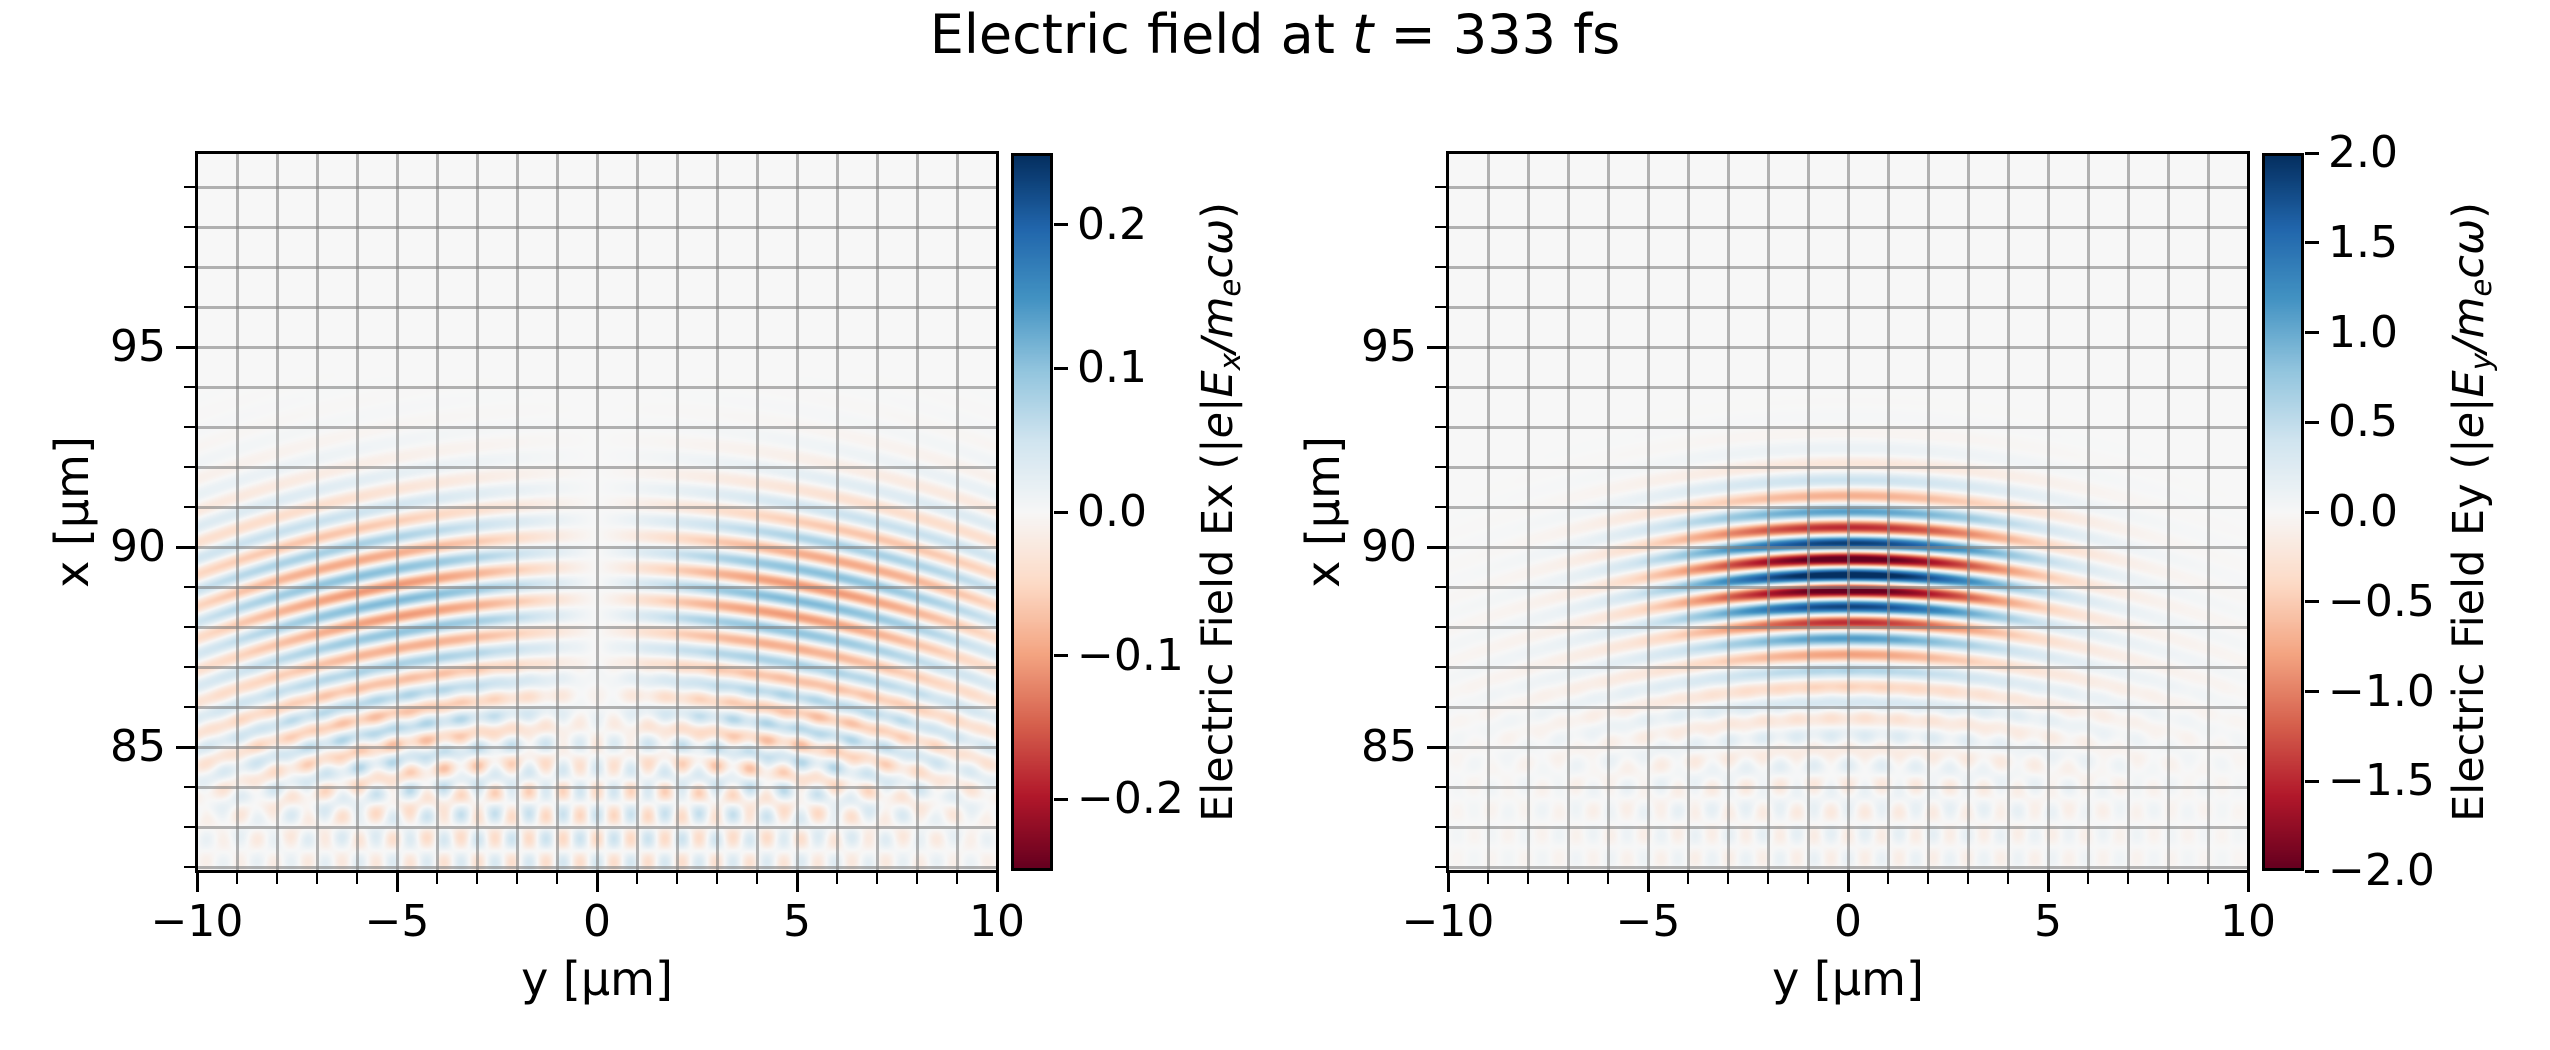 The image size is (2550, 1050). Describe the element at coordinates (1218, 317) in the screenshot. I see `label-fragment: m` at that location.